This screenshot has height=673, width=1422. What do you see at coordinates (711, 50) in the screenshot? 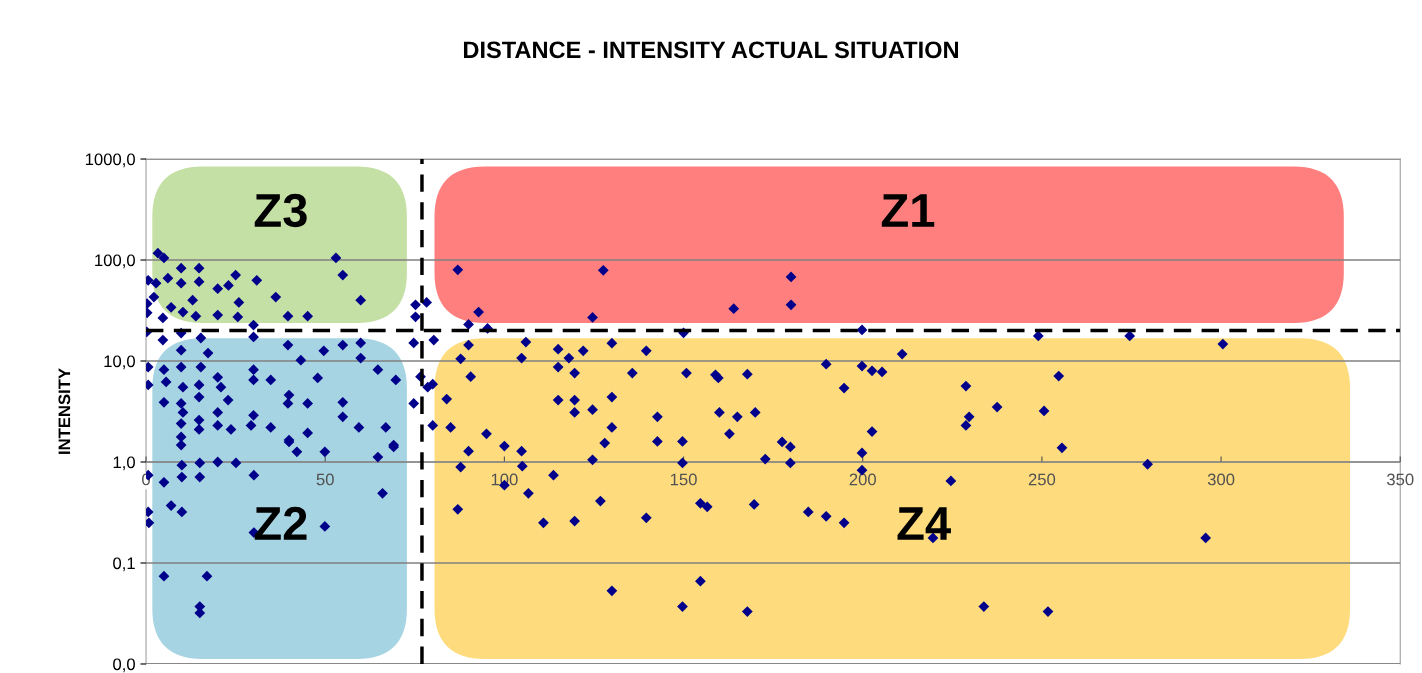
I see `chart-title: DISTANCE - INTENSITY ACTUAL SITUATION` at bounding box center [711, 50].